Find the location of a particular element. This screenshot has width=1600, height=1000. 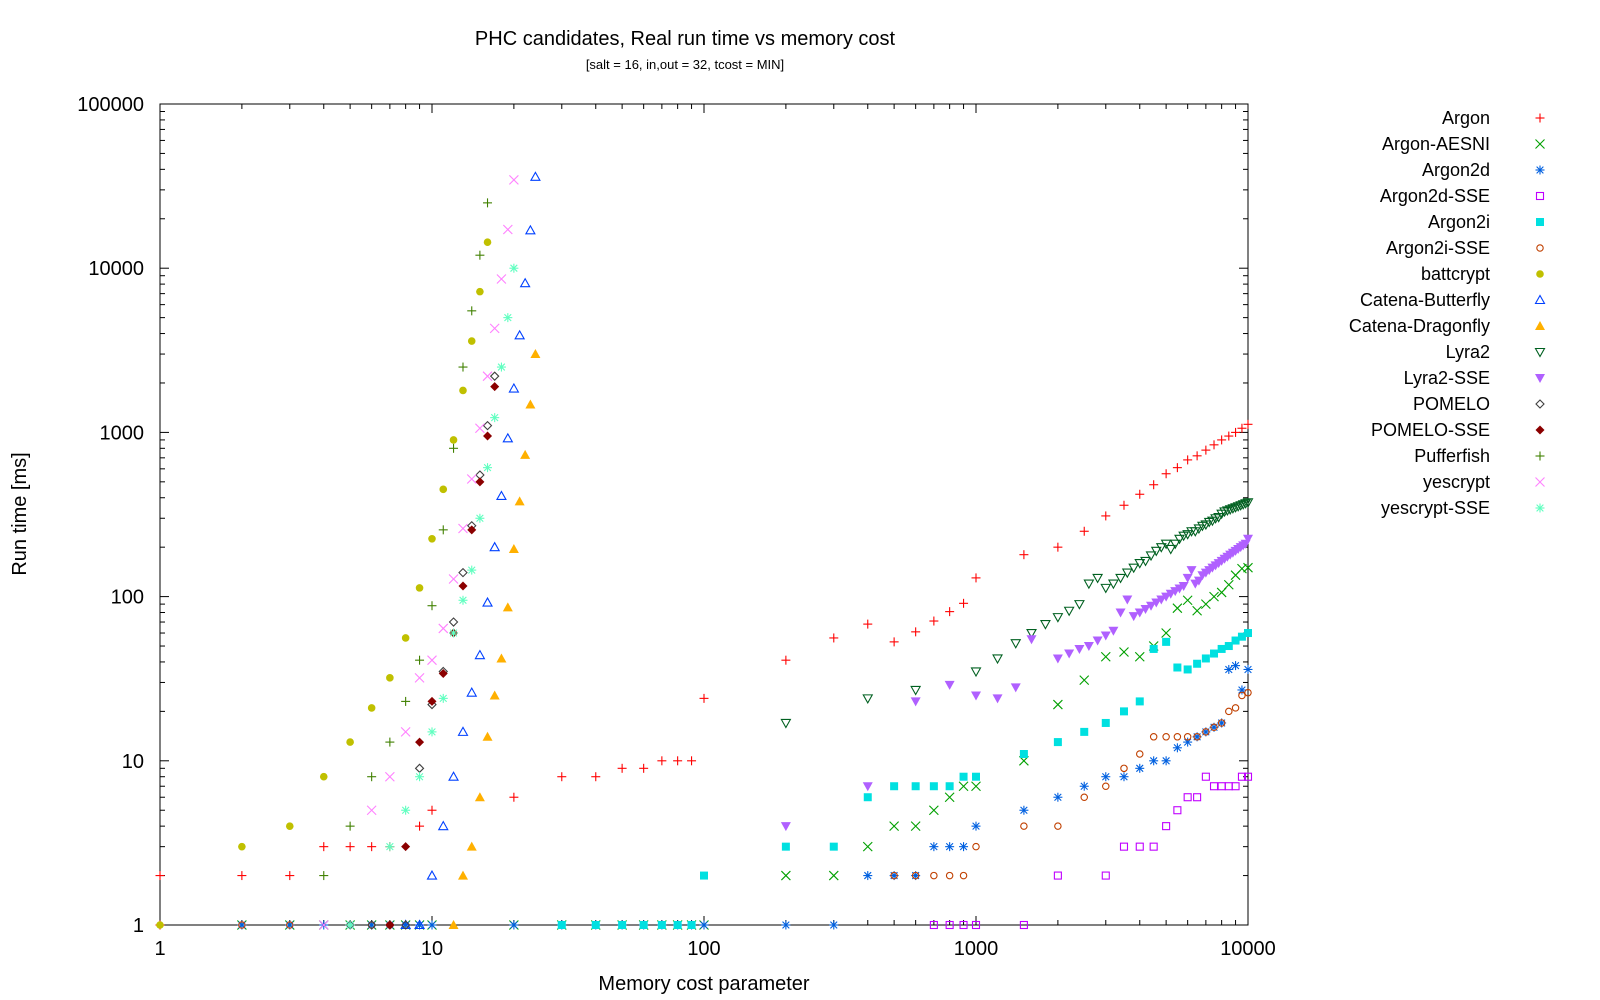

series-battcrypt is located at coordinates (324, 583).